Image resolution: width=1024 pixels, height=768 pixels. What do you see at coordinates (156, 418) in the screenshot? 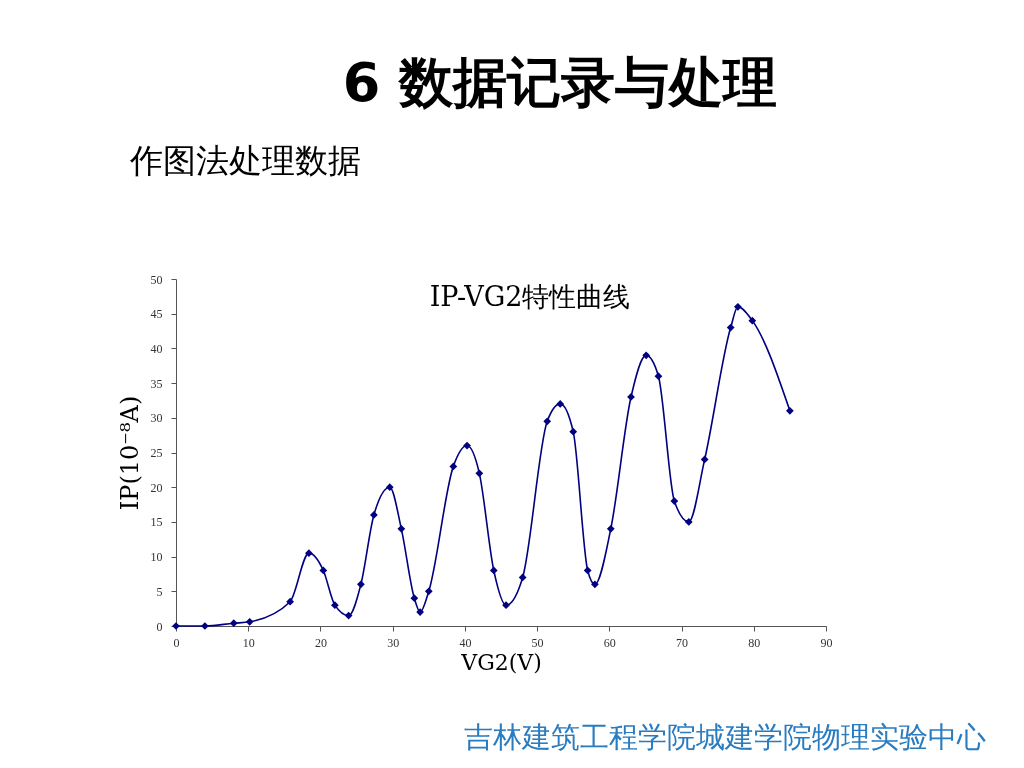
I see `y-tick-label: 30` at bounding box center [156, 418].